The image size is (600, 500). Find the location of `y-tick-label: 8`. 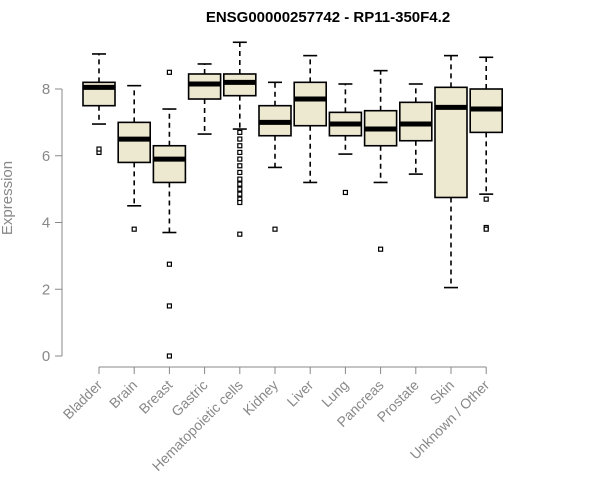

y-tick-label: 8 is located at coordinates (46, 89).